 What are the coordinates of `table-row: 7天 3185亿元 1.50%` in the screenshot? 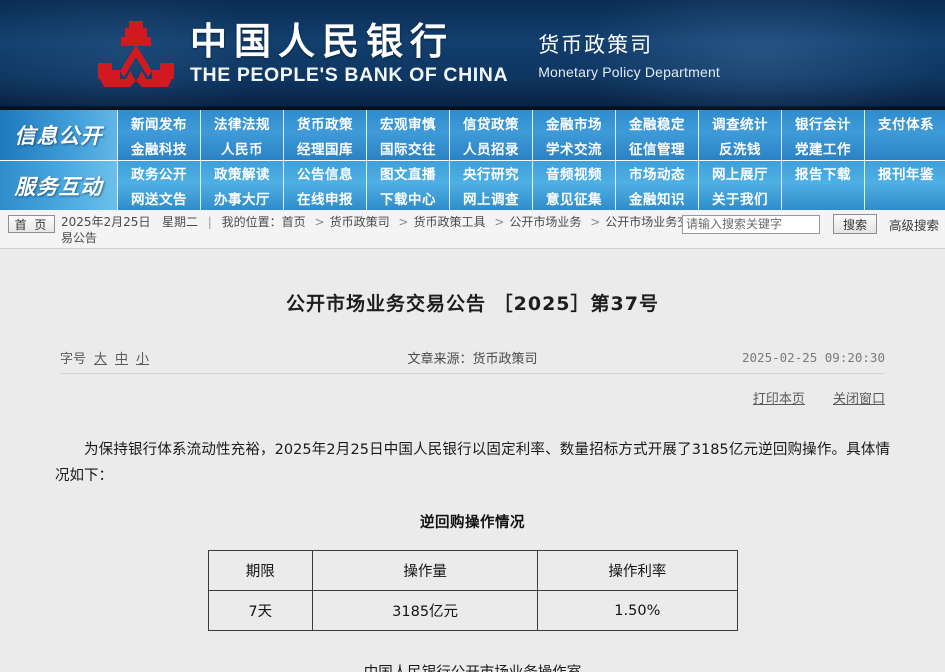 It's located at (472, 610).